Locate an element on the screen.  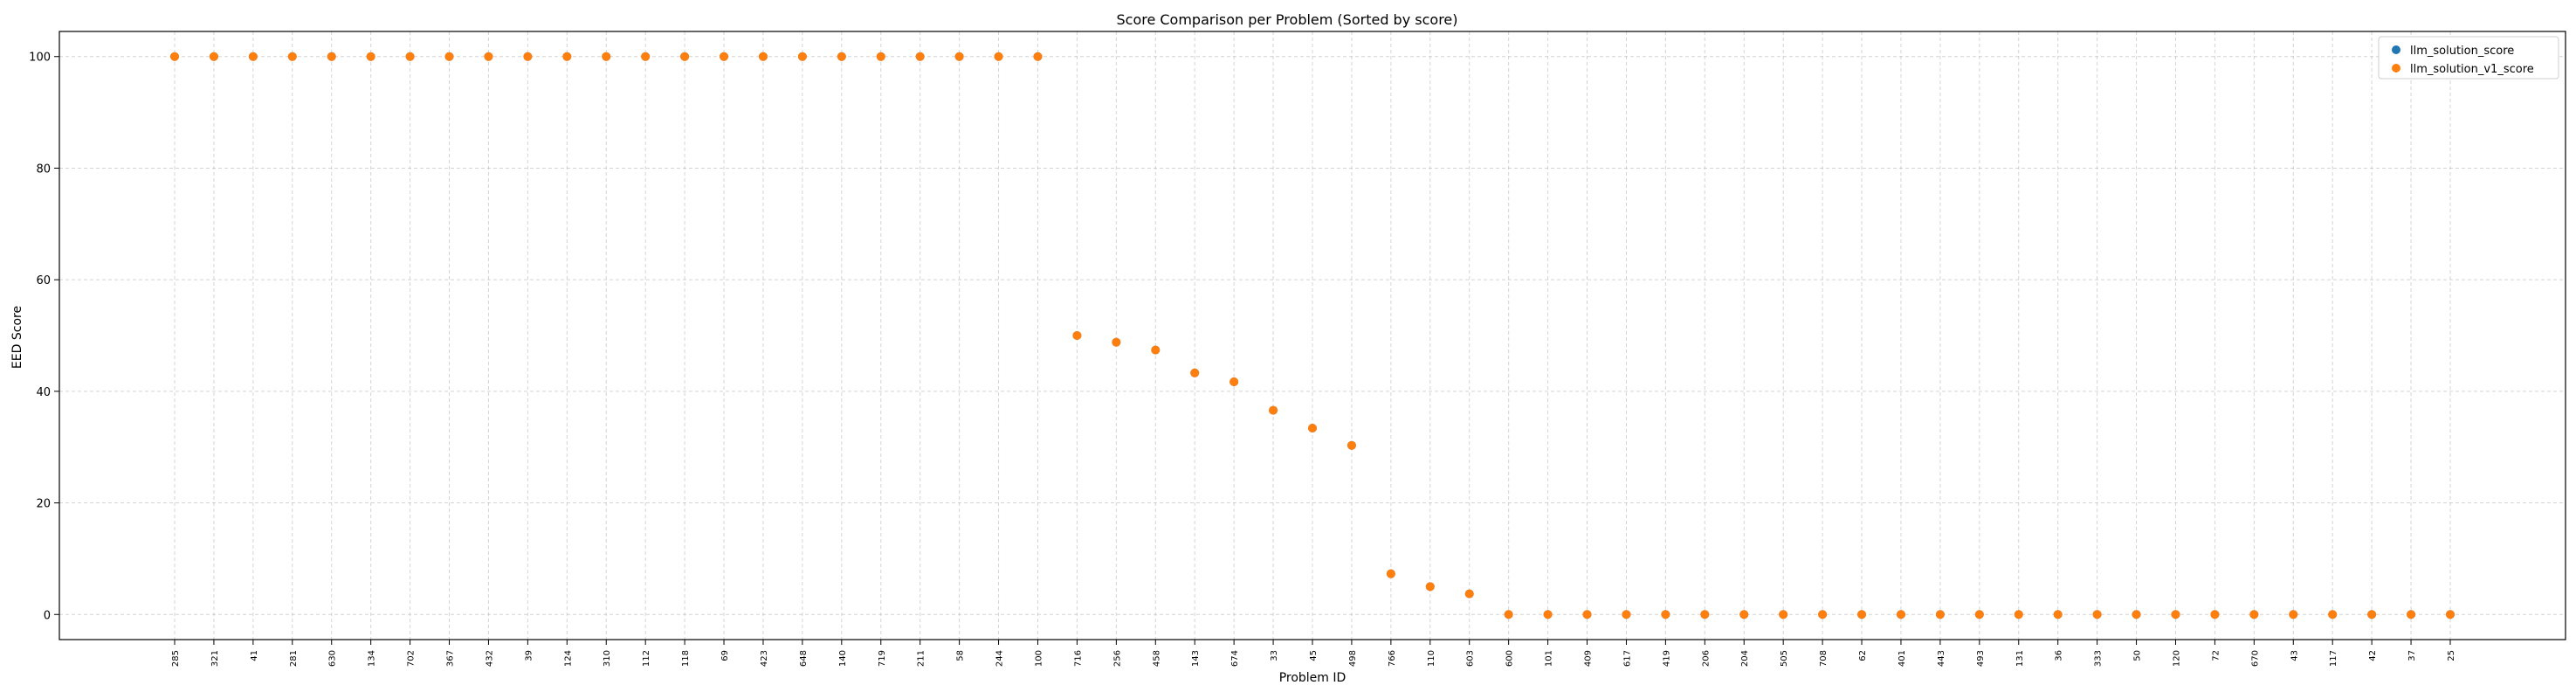
x-tick-label: 419 is located at coordinates (1666, 659).